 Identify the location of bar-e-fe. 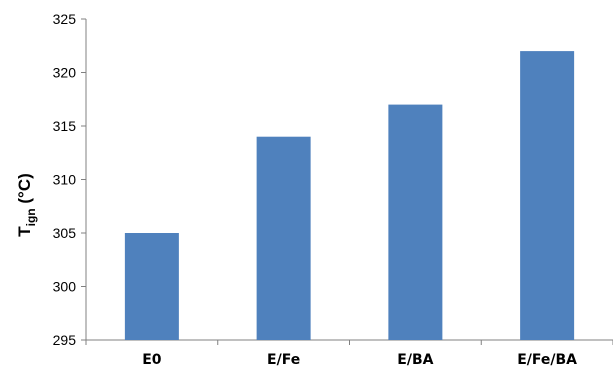
(283, 238).